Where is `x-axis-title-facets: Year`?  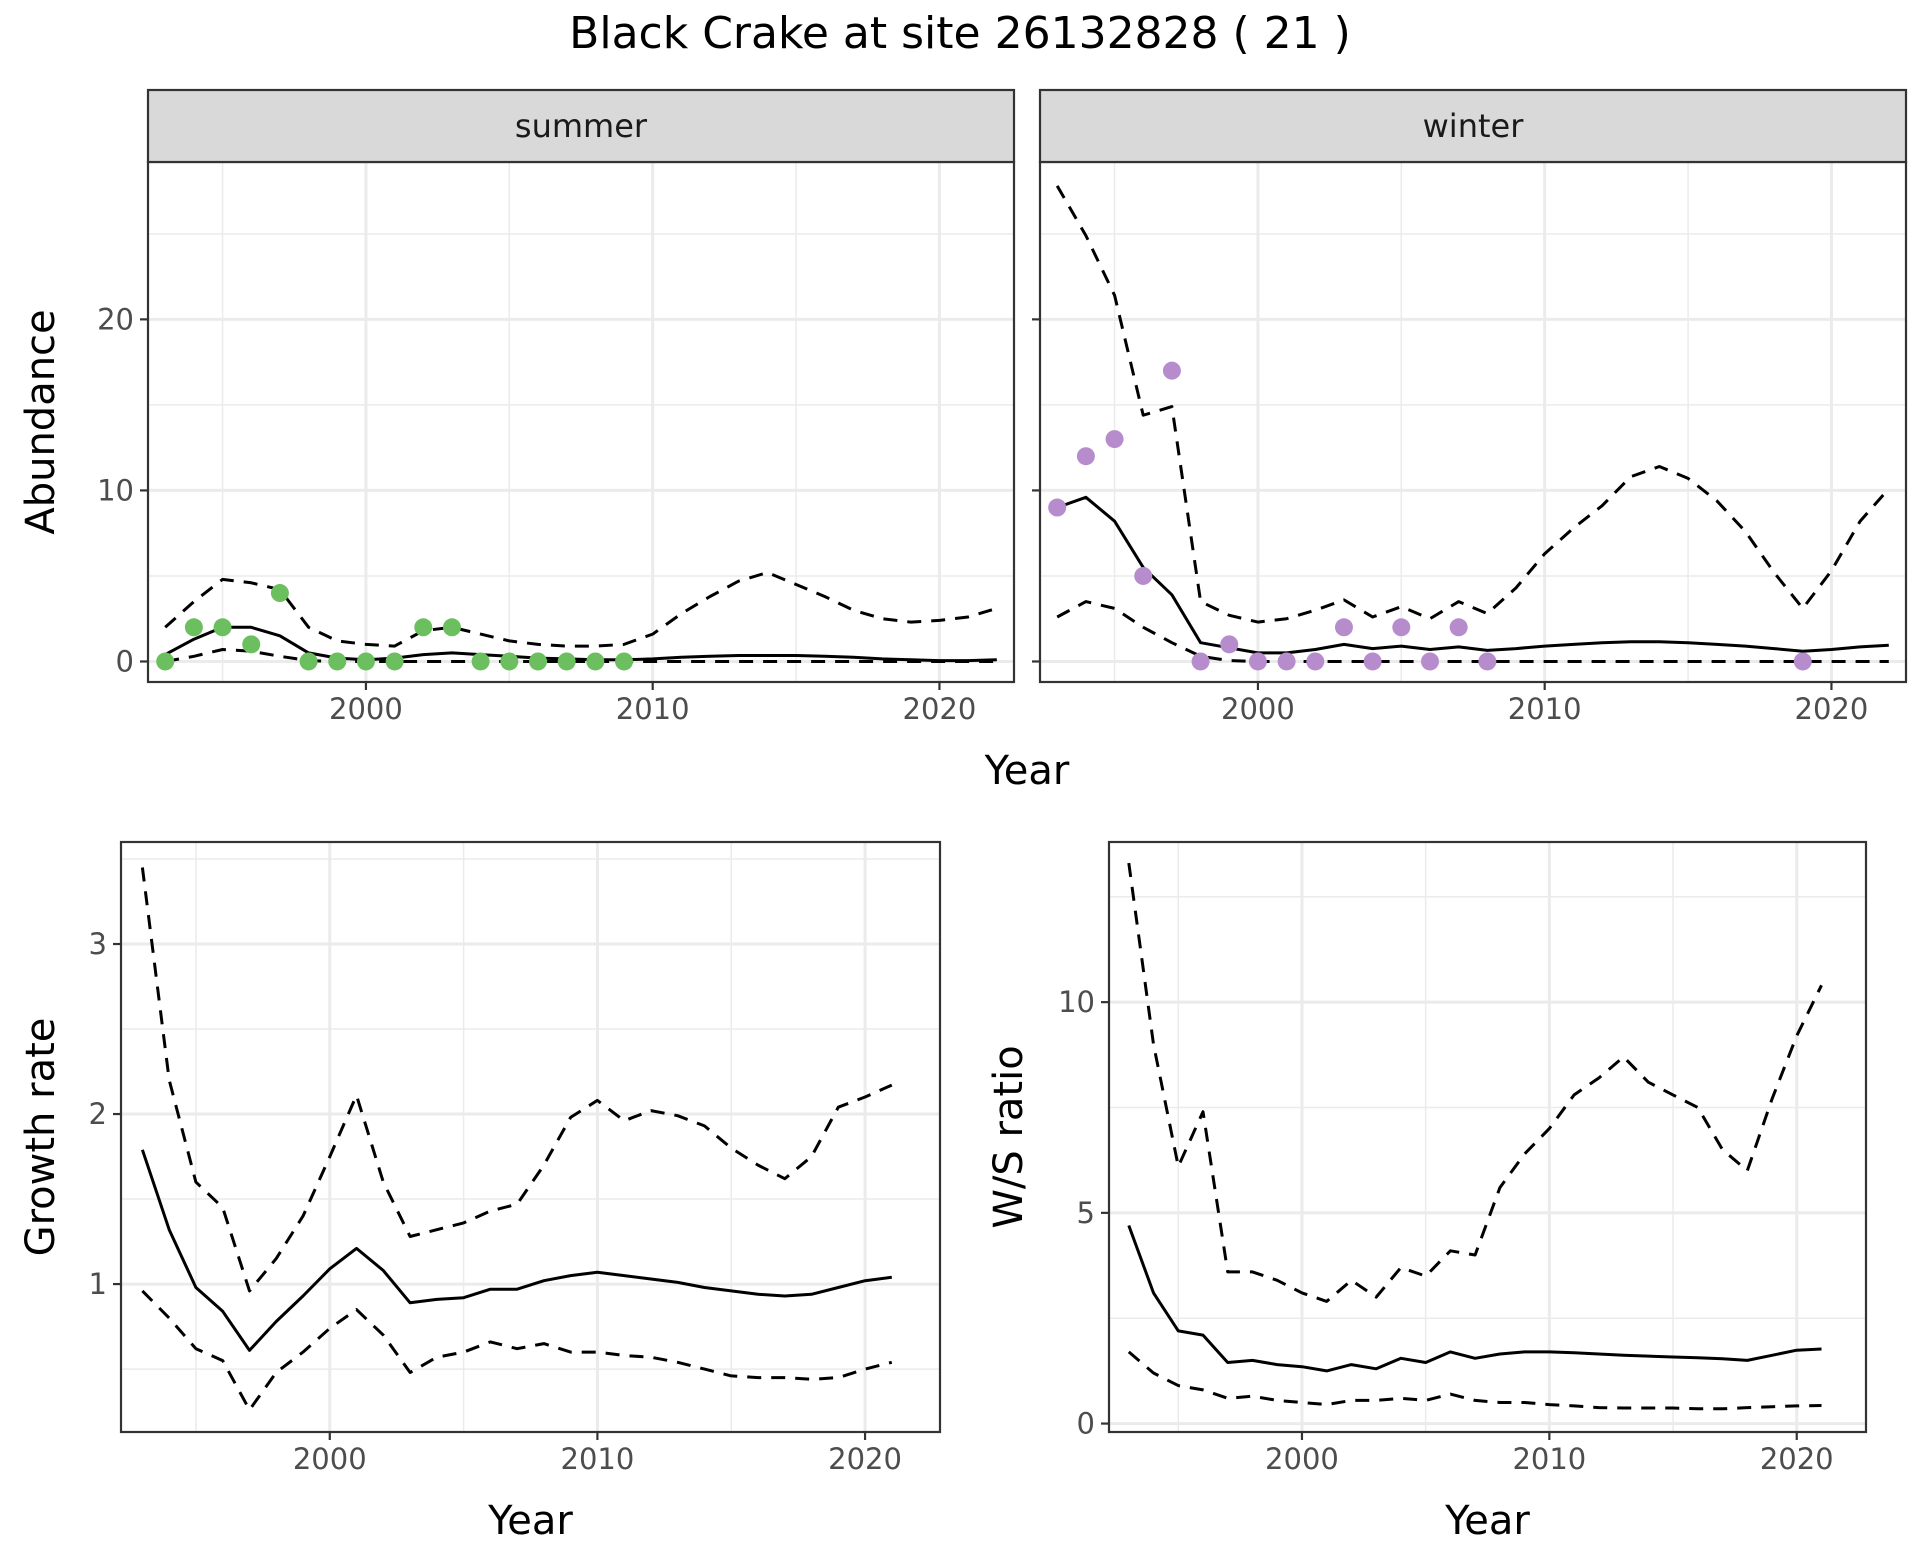 x-axis-title-facets: Year is located at coordinates (1027, 771).